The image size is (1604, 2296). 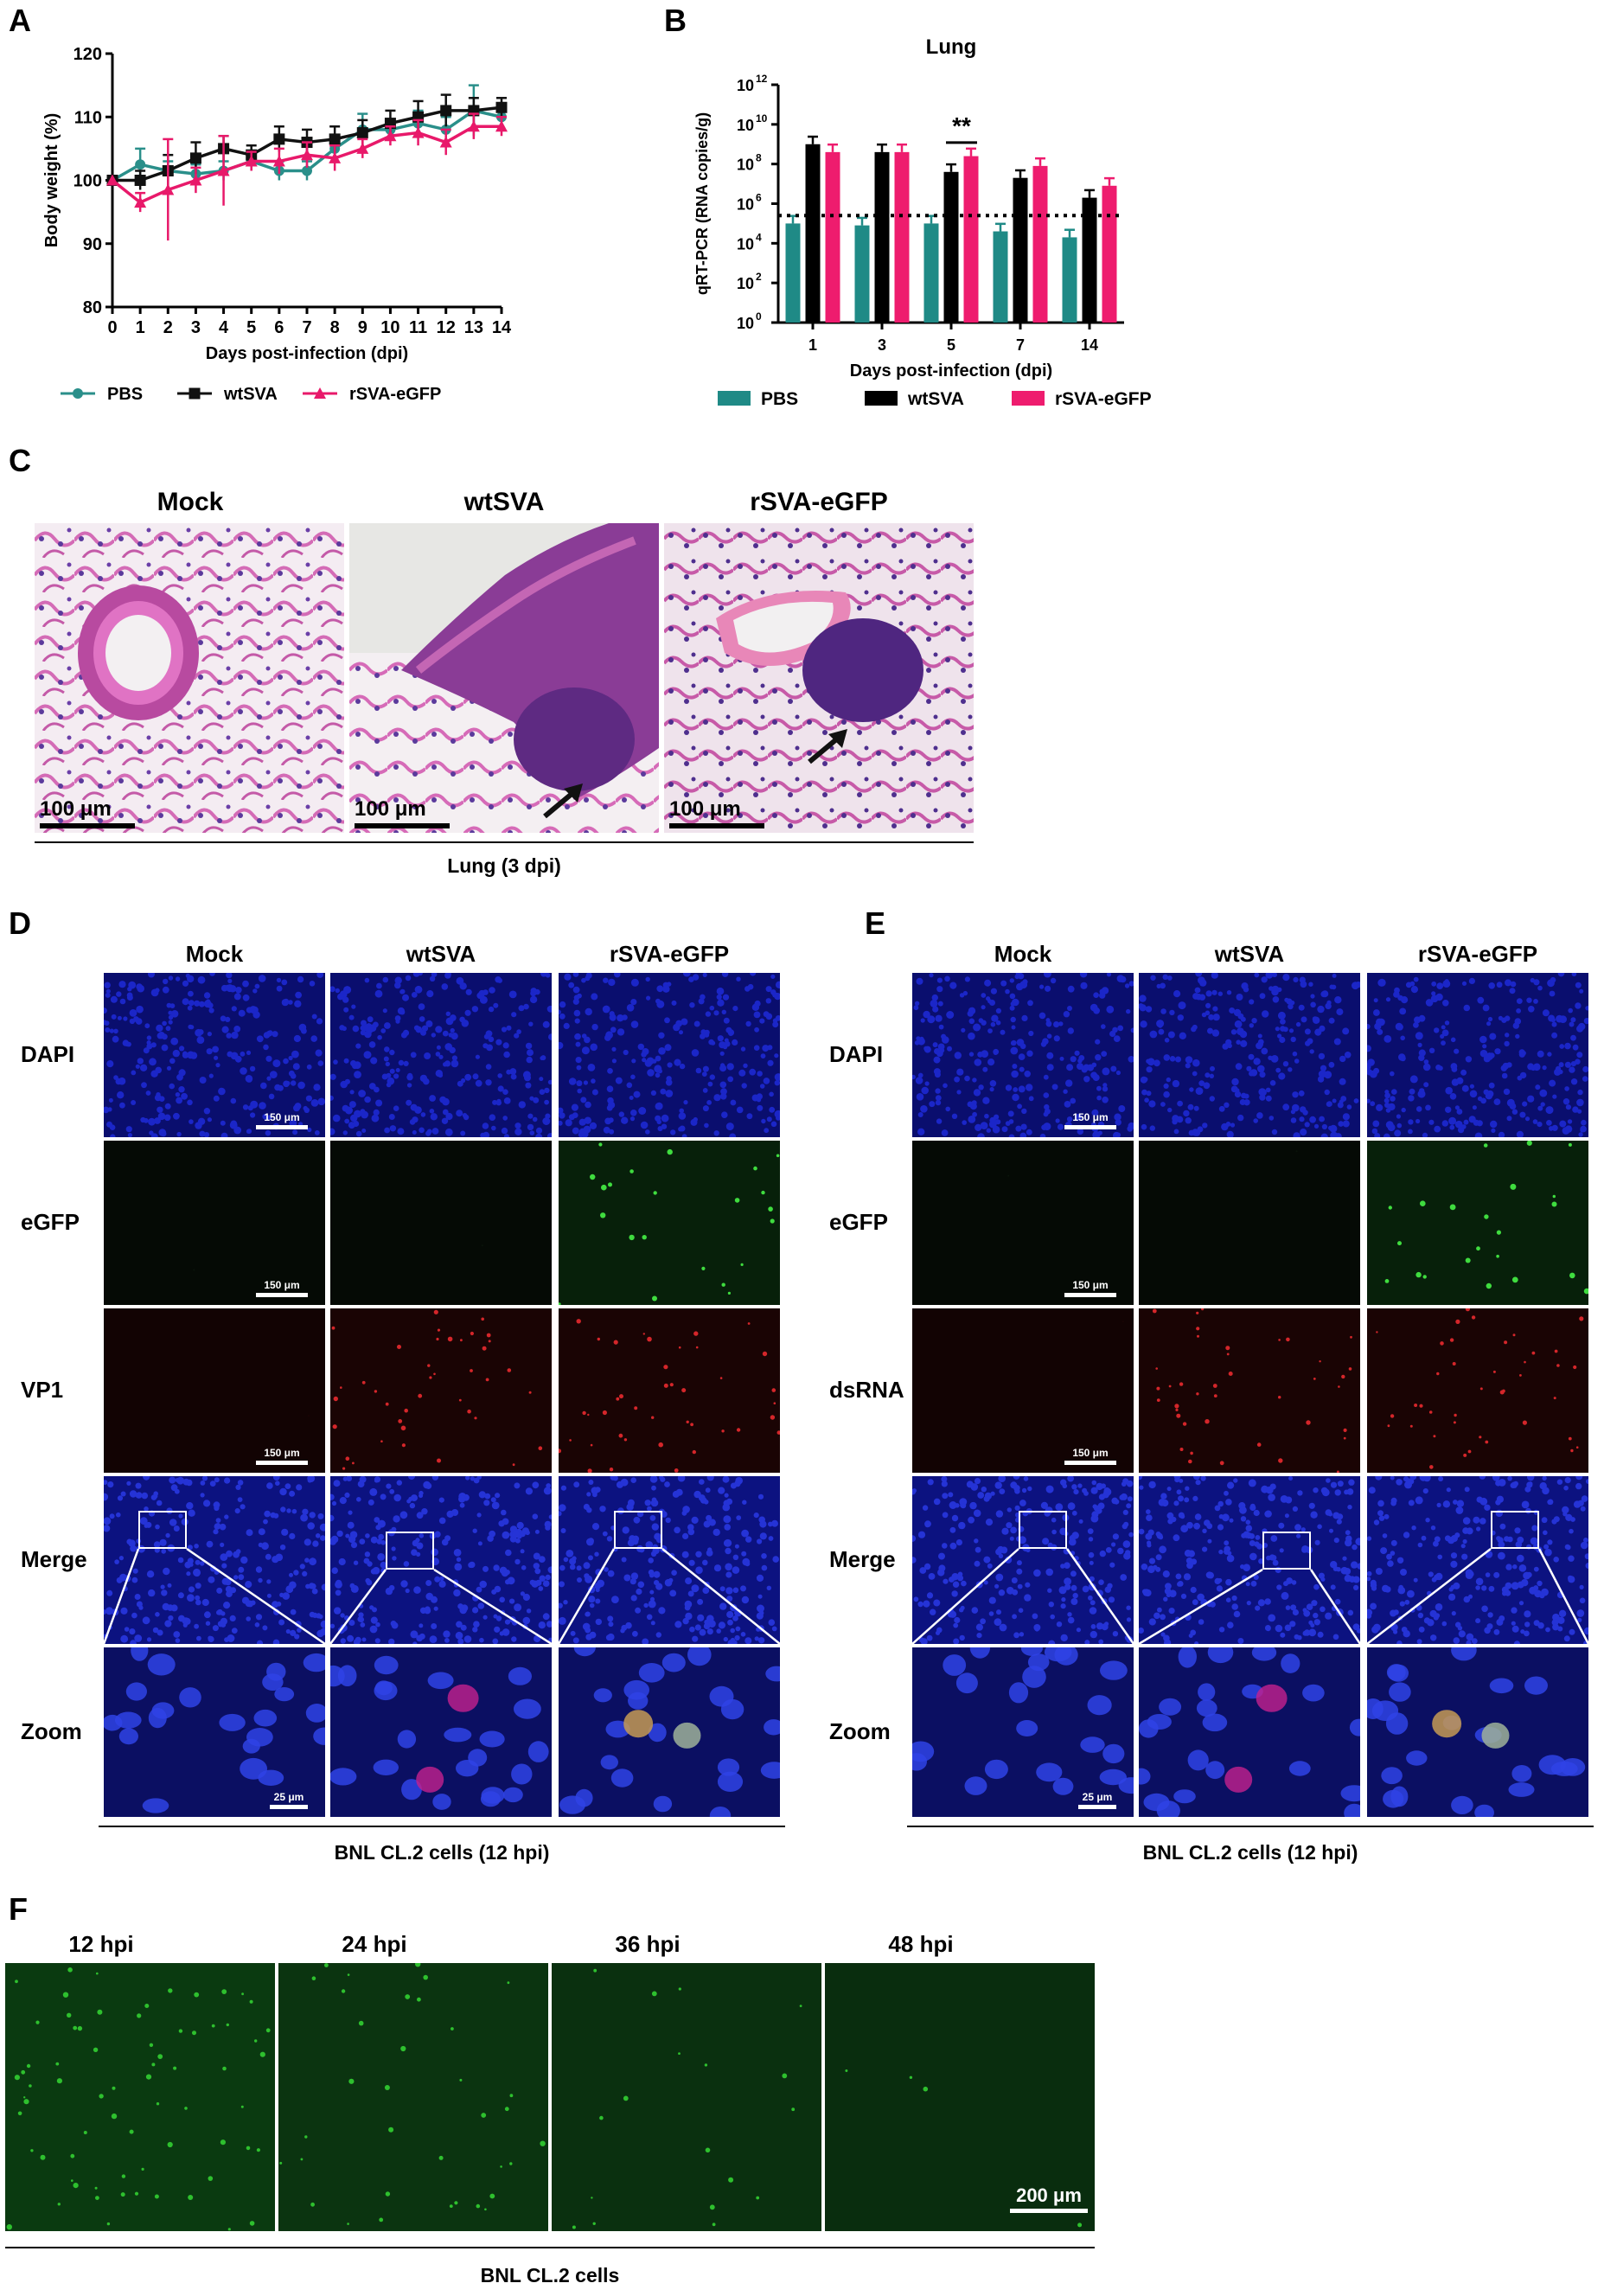 What do you see at coordinates (962, 125) in the screenshot?
I see `significance-label: **` at bounding box center [962, 125].